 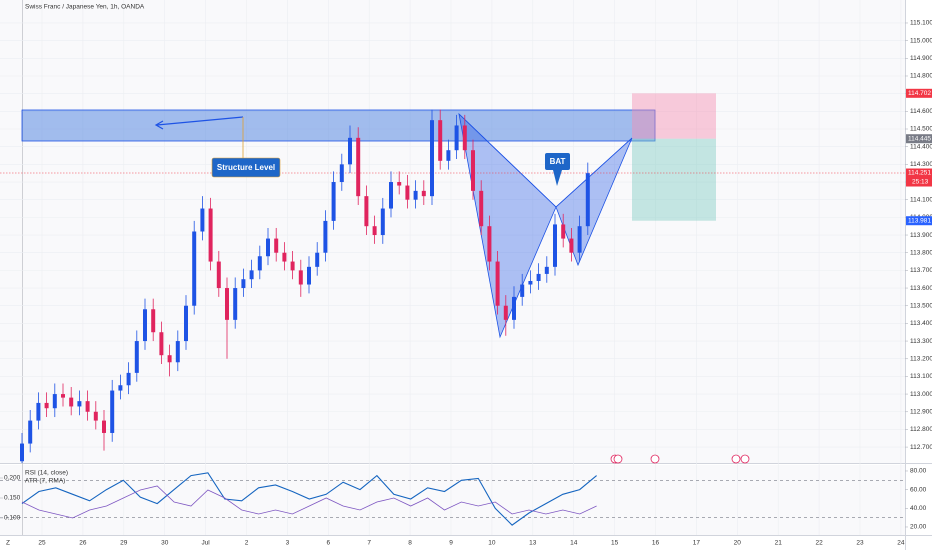 I want to click on x-tick-label: 24, so click(x=901, y=543).